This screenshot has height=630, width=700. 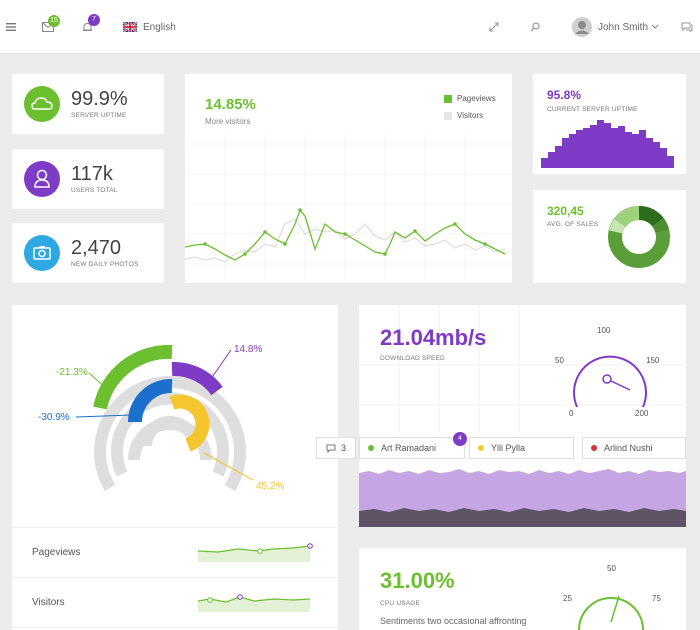 I want to click on uk-flag-icon, so click(x=130, y=27).